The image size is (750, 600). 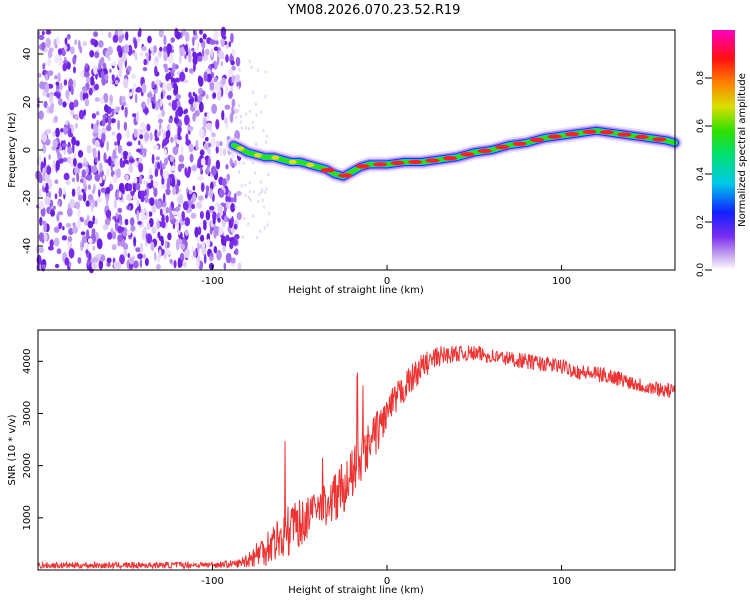 What do you see at coordinates (27, 54) in the screenshot?
I see `spectrogram-y-tick-label: 40` at bounding box center [27, 54].